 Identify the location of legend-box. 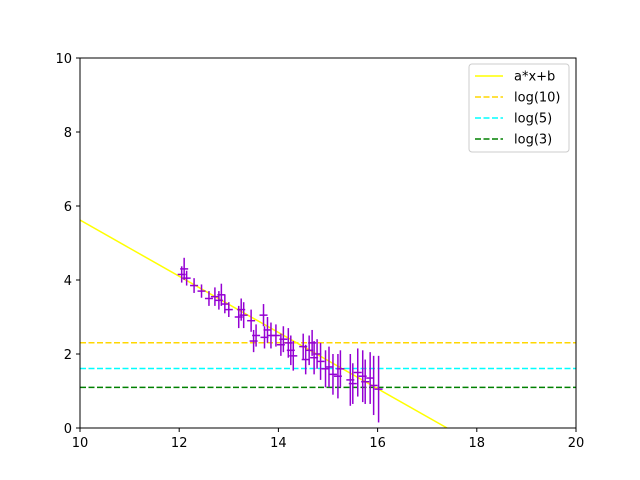
(519, 108).